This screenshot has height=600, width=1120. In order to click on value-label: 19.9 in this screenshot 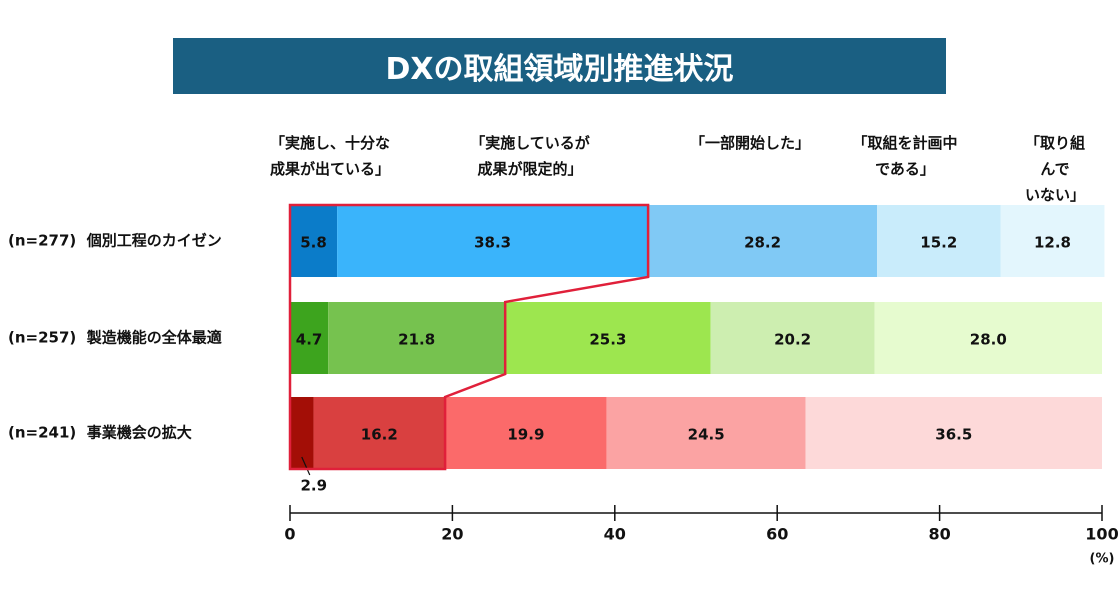, I will do `click(525, 435)`.